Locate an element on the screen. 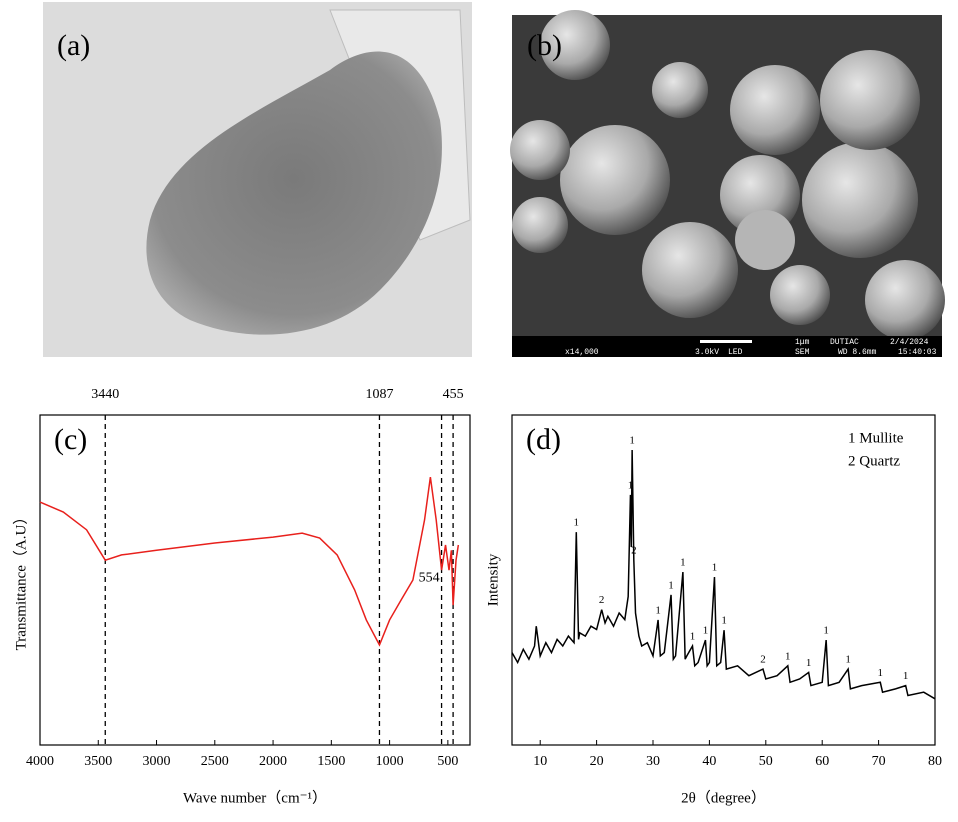 The image size is (958, 822). sem-info: 1μm is located at coordinates (802, 342).